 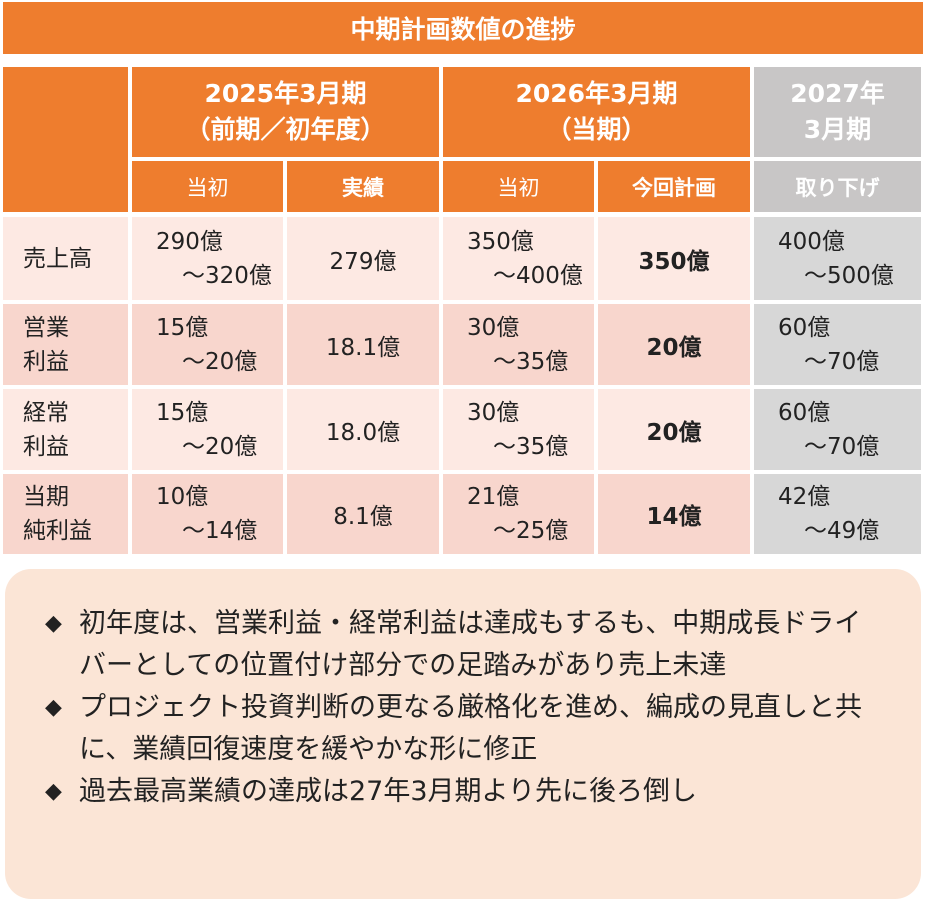 What do you see at coordinates (182, 497) in the screenshot?
I see `range-from: 10億` at bounding box center [182, 497].